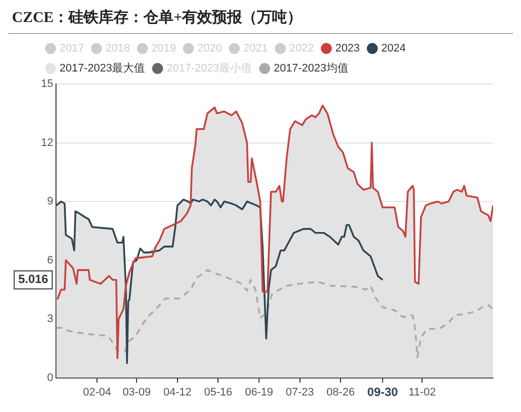 The image size is (521, 412). Describe the element at coordinates (259, 392) in the screenshot. I see `x-tick-label: 06-19` at that location.